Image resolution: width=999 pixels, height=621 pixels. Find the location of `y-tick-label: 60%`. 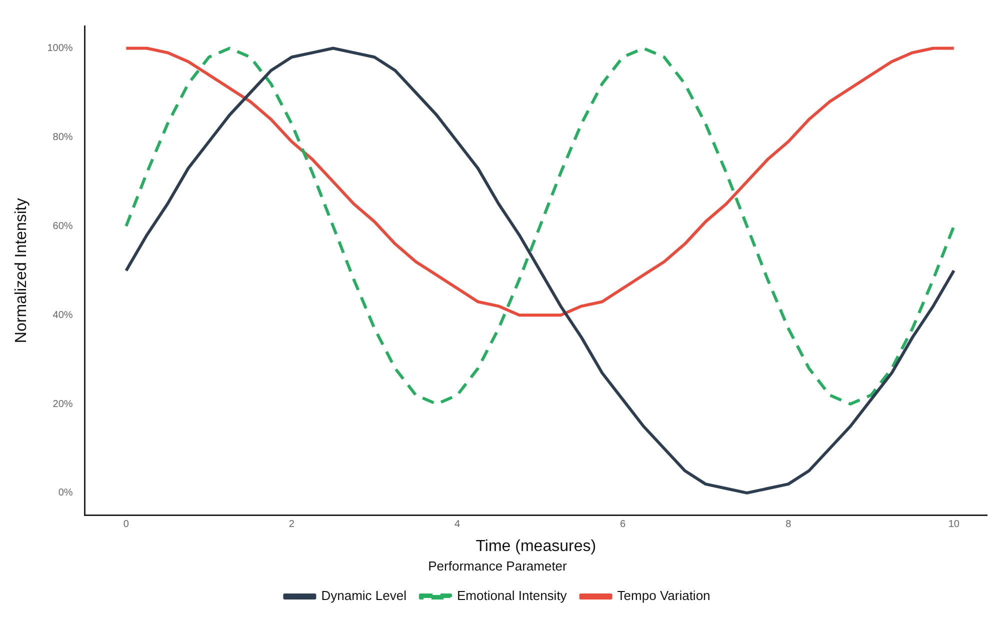

y-tick-label: 60% is located at coordinates (62, 226).